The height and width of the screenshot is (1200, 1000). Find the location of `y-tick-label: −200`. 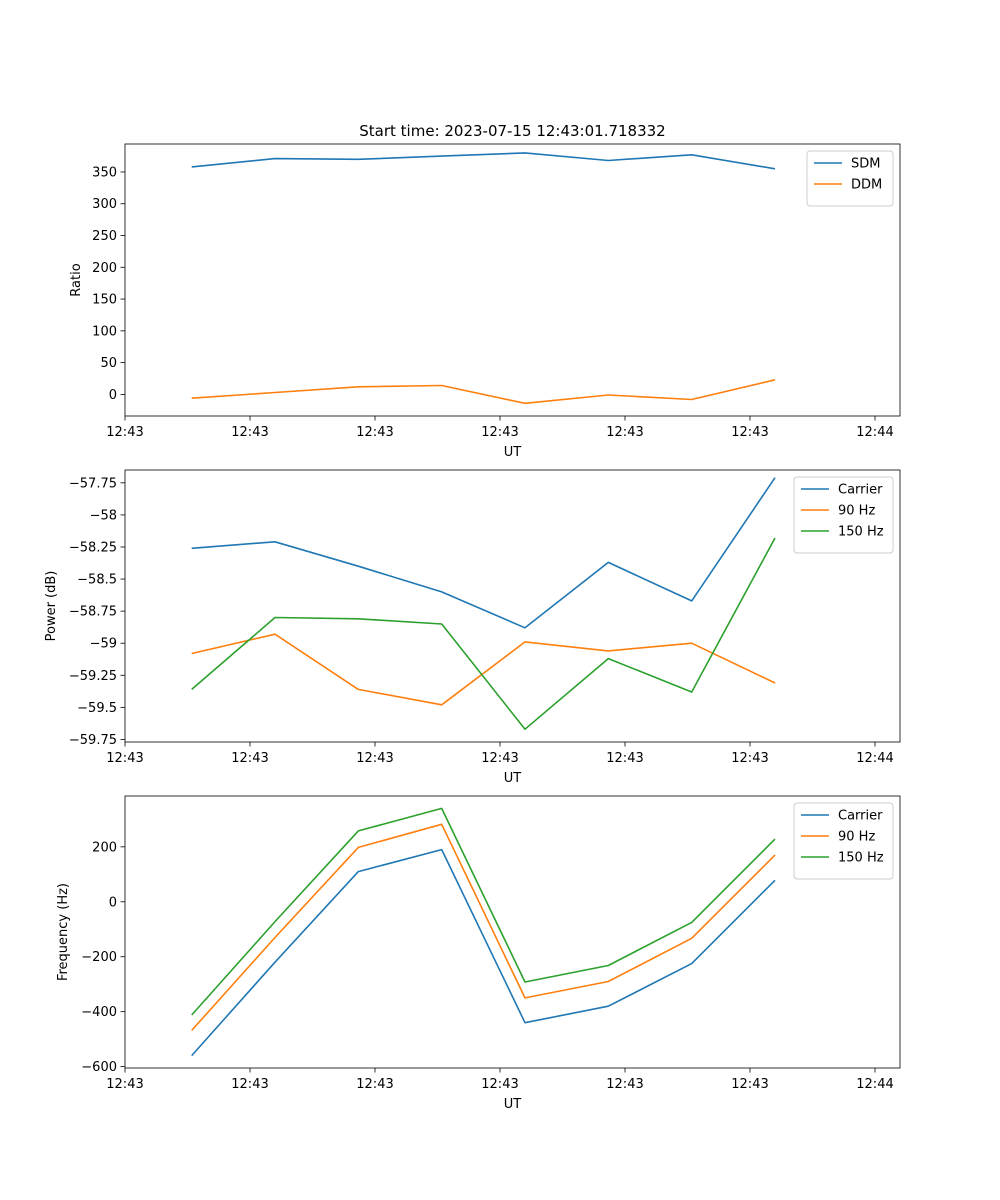

y-tick-label: −200 is located at coordinates (99, 957).